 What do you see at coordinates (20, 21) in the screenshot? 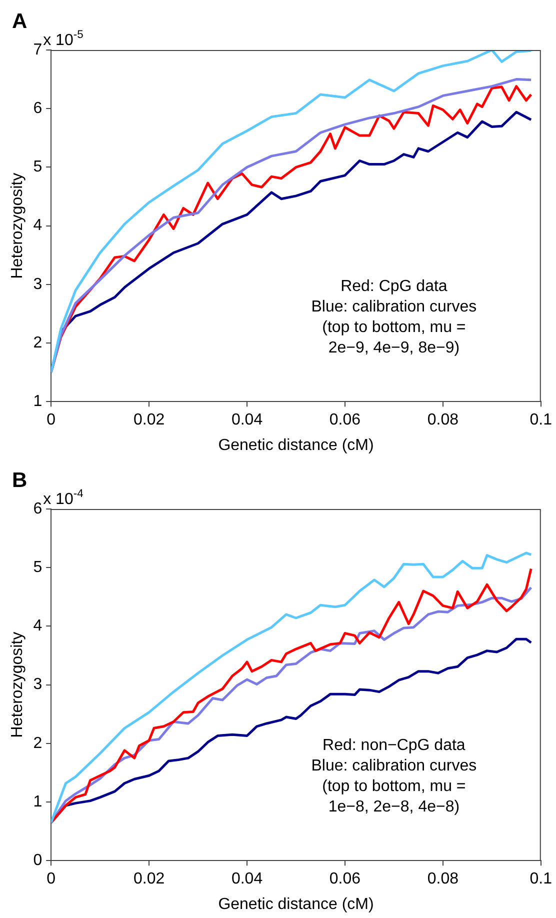
I see `chart-title: A` at bounding box center [20, 21].